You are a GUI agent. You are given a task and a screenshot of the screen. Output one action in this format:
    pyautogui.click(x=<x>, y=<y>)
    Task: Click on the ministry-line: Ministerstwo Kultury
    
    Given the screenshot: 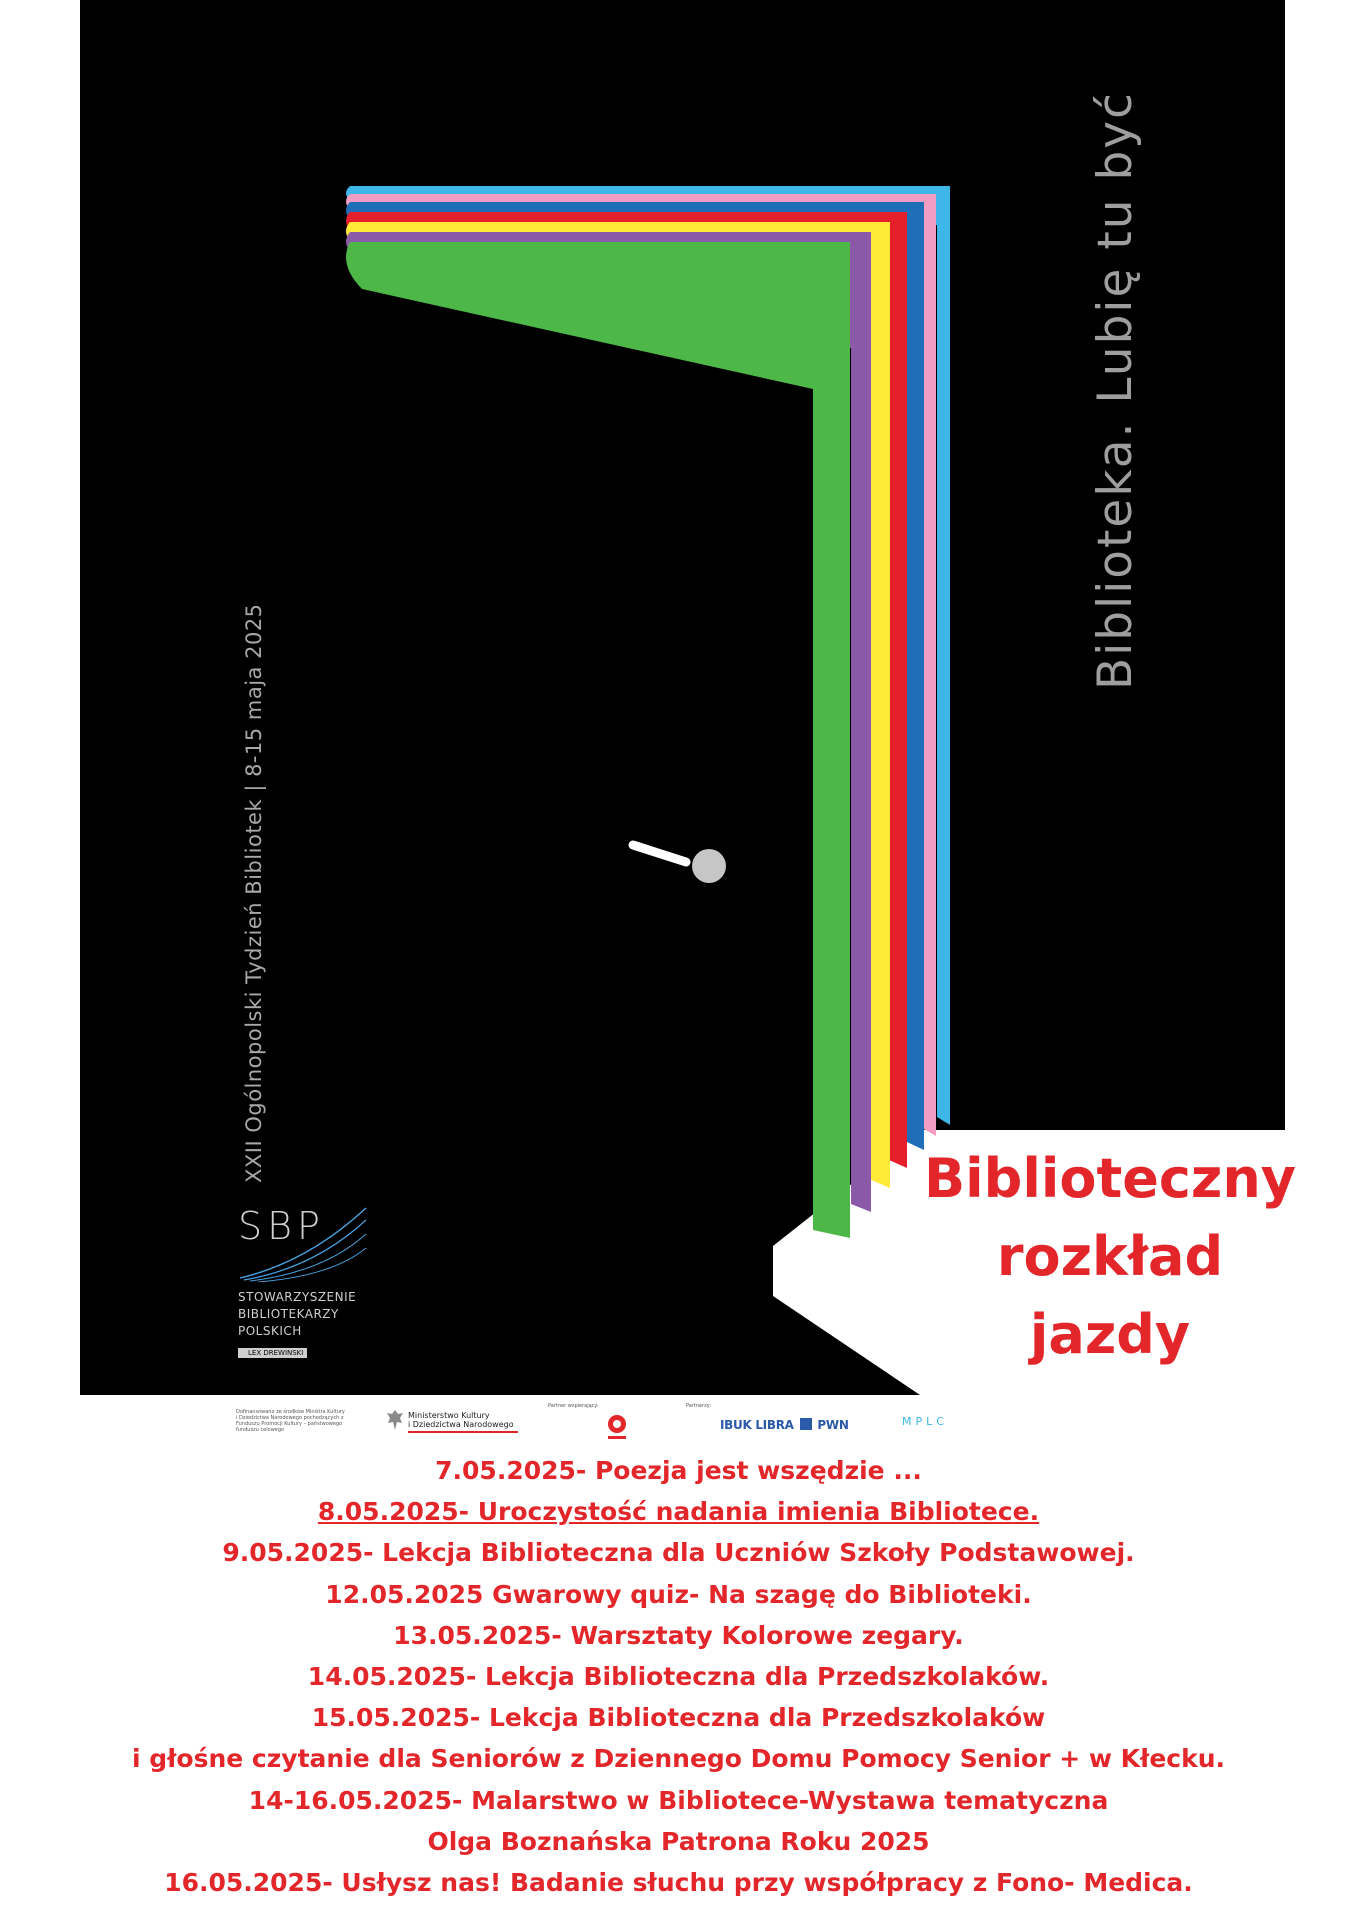 What is the action you would take?
    pyautogui.click(x=449, y=1415)
    